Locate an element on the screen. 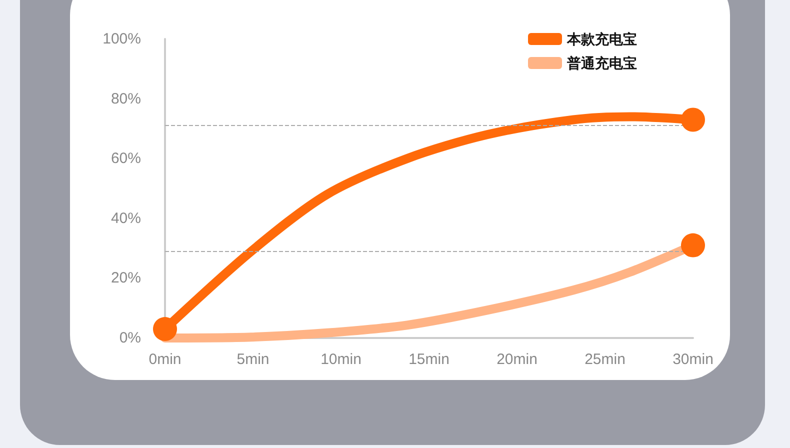 This screenshot has width=790, height=448. y-tick-label: 0% is located at coordinates (130, 338).